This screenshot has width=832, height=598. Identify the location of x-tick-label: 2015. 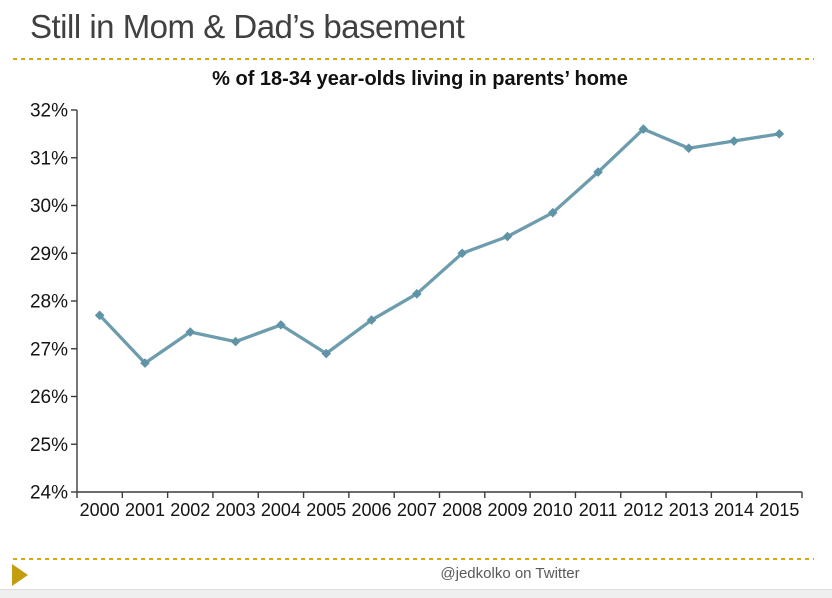
(779, 510).